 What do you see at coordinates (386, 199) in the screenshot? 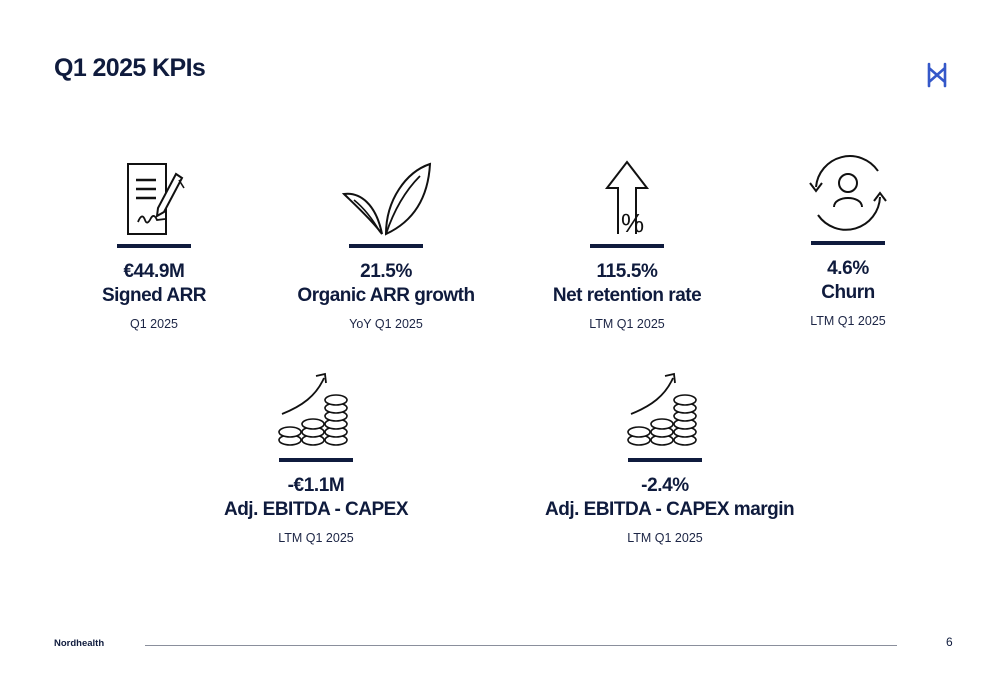
I see `sprout-icon` at bounding box center [386, 199].